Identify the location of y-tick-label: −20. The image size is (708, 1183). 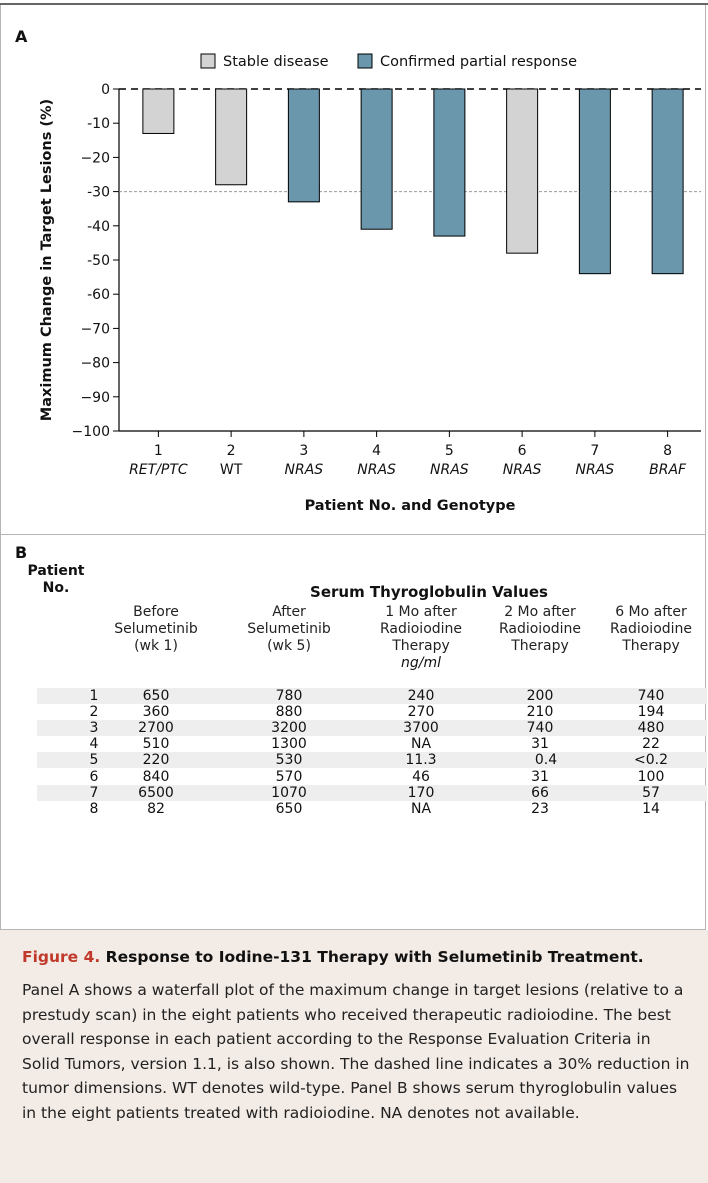
(95, 158).